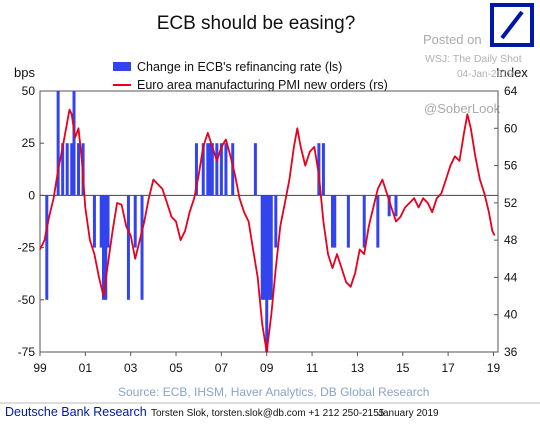 The width and height of the screenshot is (540, 424). Describe the element at coordinates (239, 67) in the screenshot. I see `legend-bar-label: Change in ECB's refinancing rate (ls)` at that location.